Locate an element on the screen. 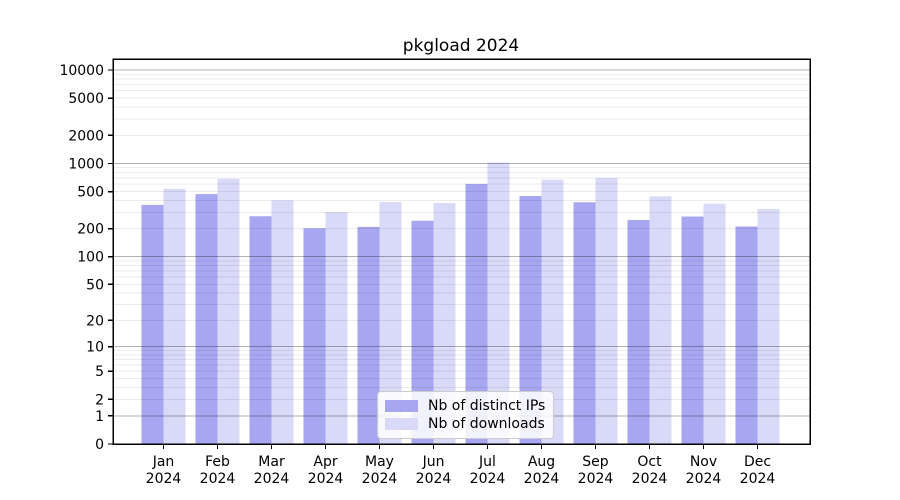 This screenshot has width=900, height=500. legend: Nb of distinct IPs Nb of downloads is located at coordinates (466, 415).